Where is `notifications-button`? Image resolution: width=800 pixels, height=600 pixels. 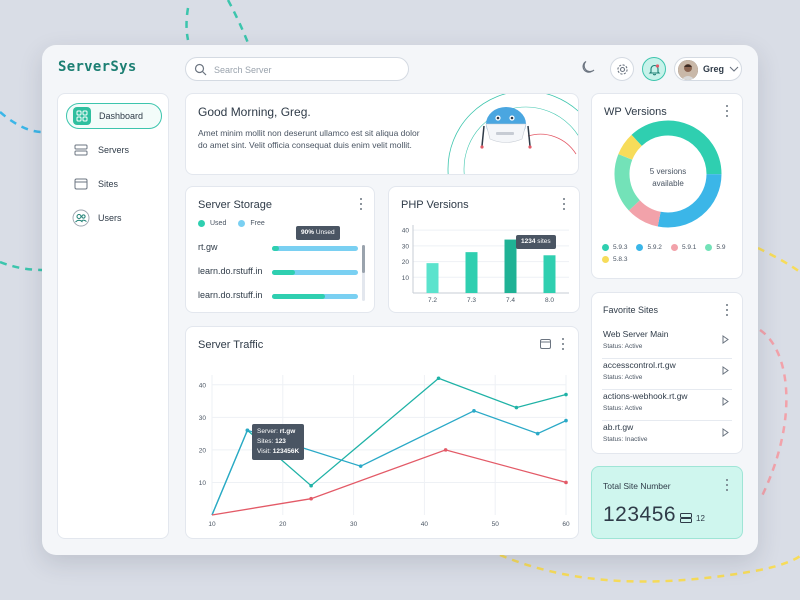 notifications-button is located at coordinates (654, 69).